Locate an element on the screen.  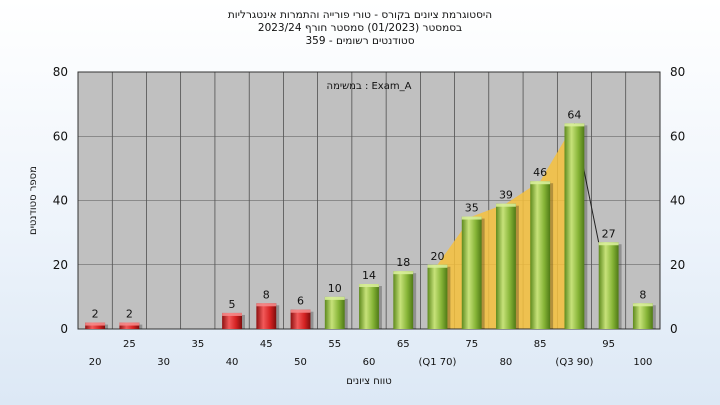
data-label: 46 is located at coordinates (540, 172).